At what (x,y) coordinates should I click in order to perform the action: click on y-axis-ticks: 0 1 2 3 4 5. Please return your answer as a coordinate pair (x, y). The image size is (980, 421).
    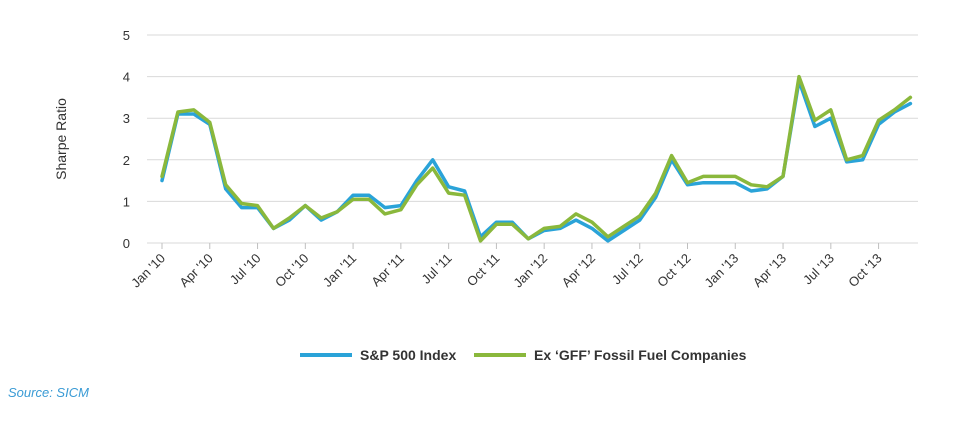
    Looking at the image, I should click on (126, 139).